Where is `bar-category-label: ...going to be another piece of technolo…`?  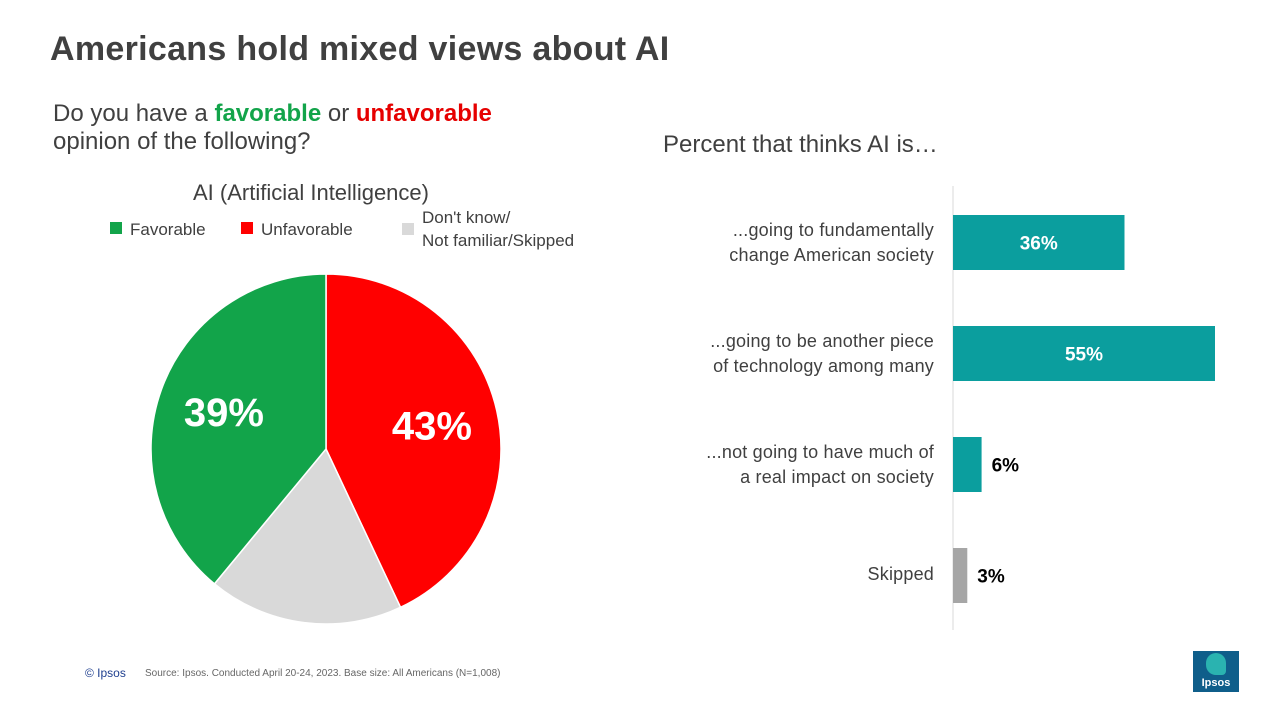
bar-category-label: ...going to be another piece of technolo… is located at coordinates (784, 354).